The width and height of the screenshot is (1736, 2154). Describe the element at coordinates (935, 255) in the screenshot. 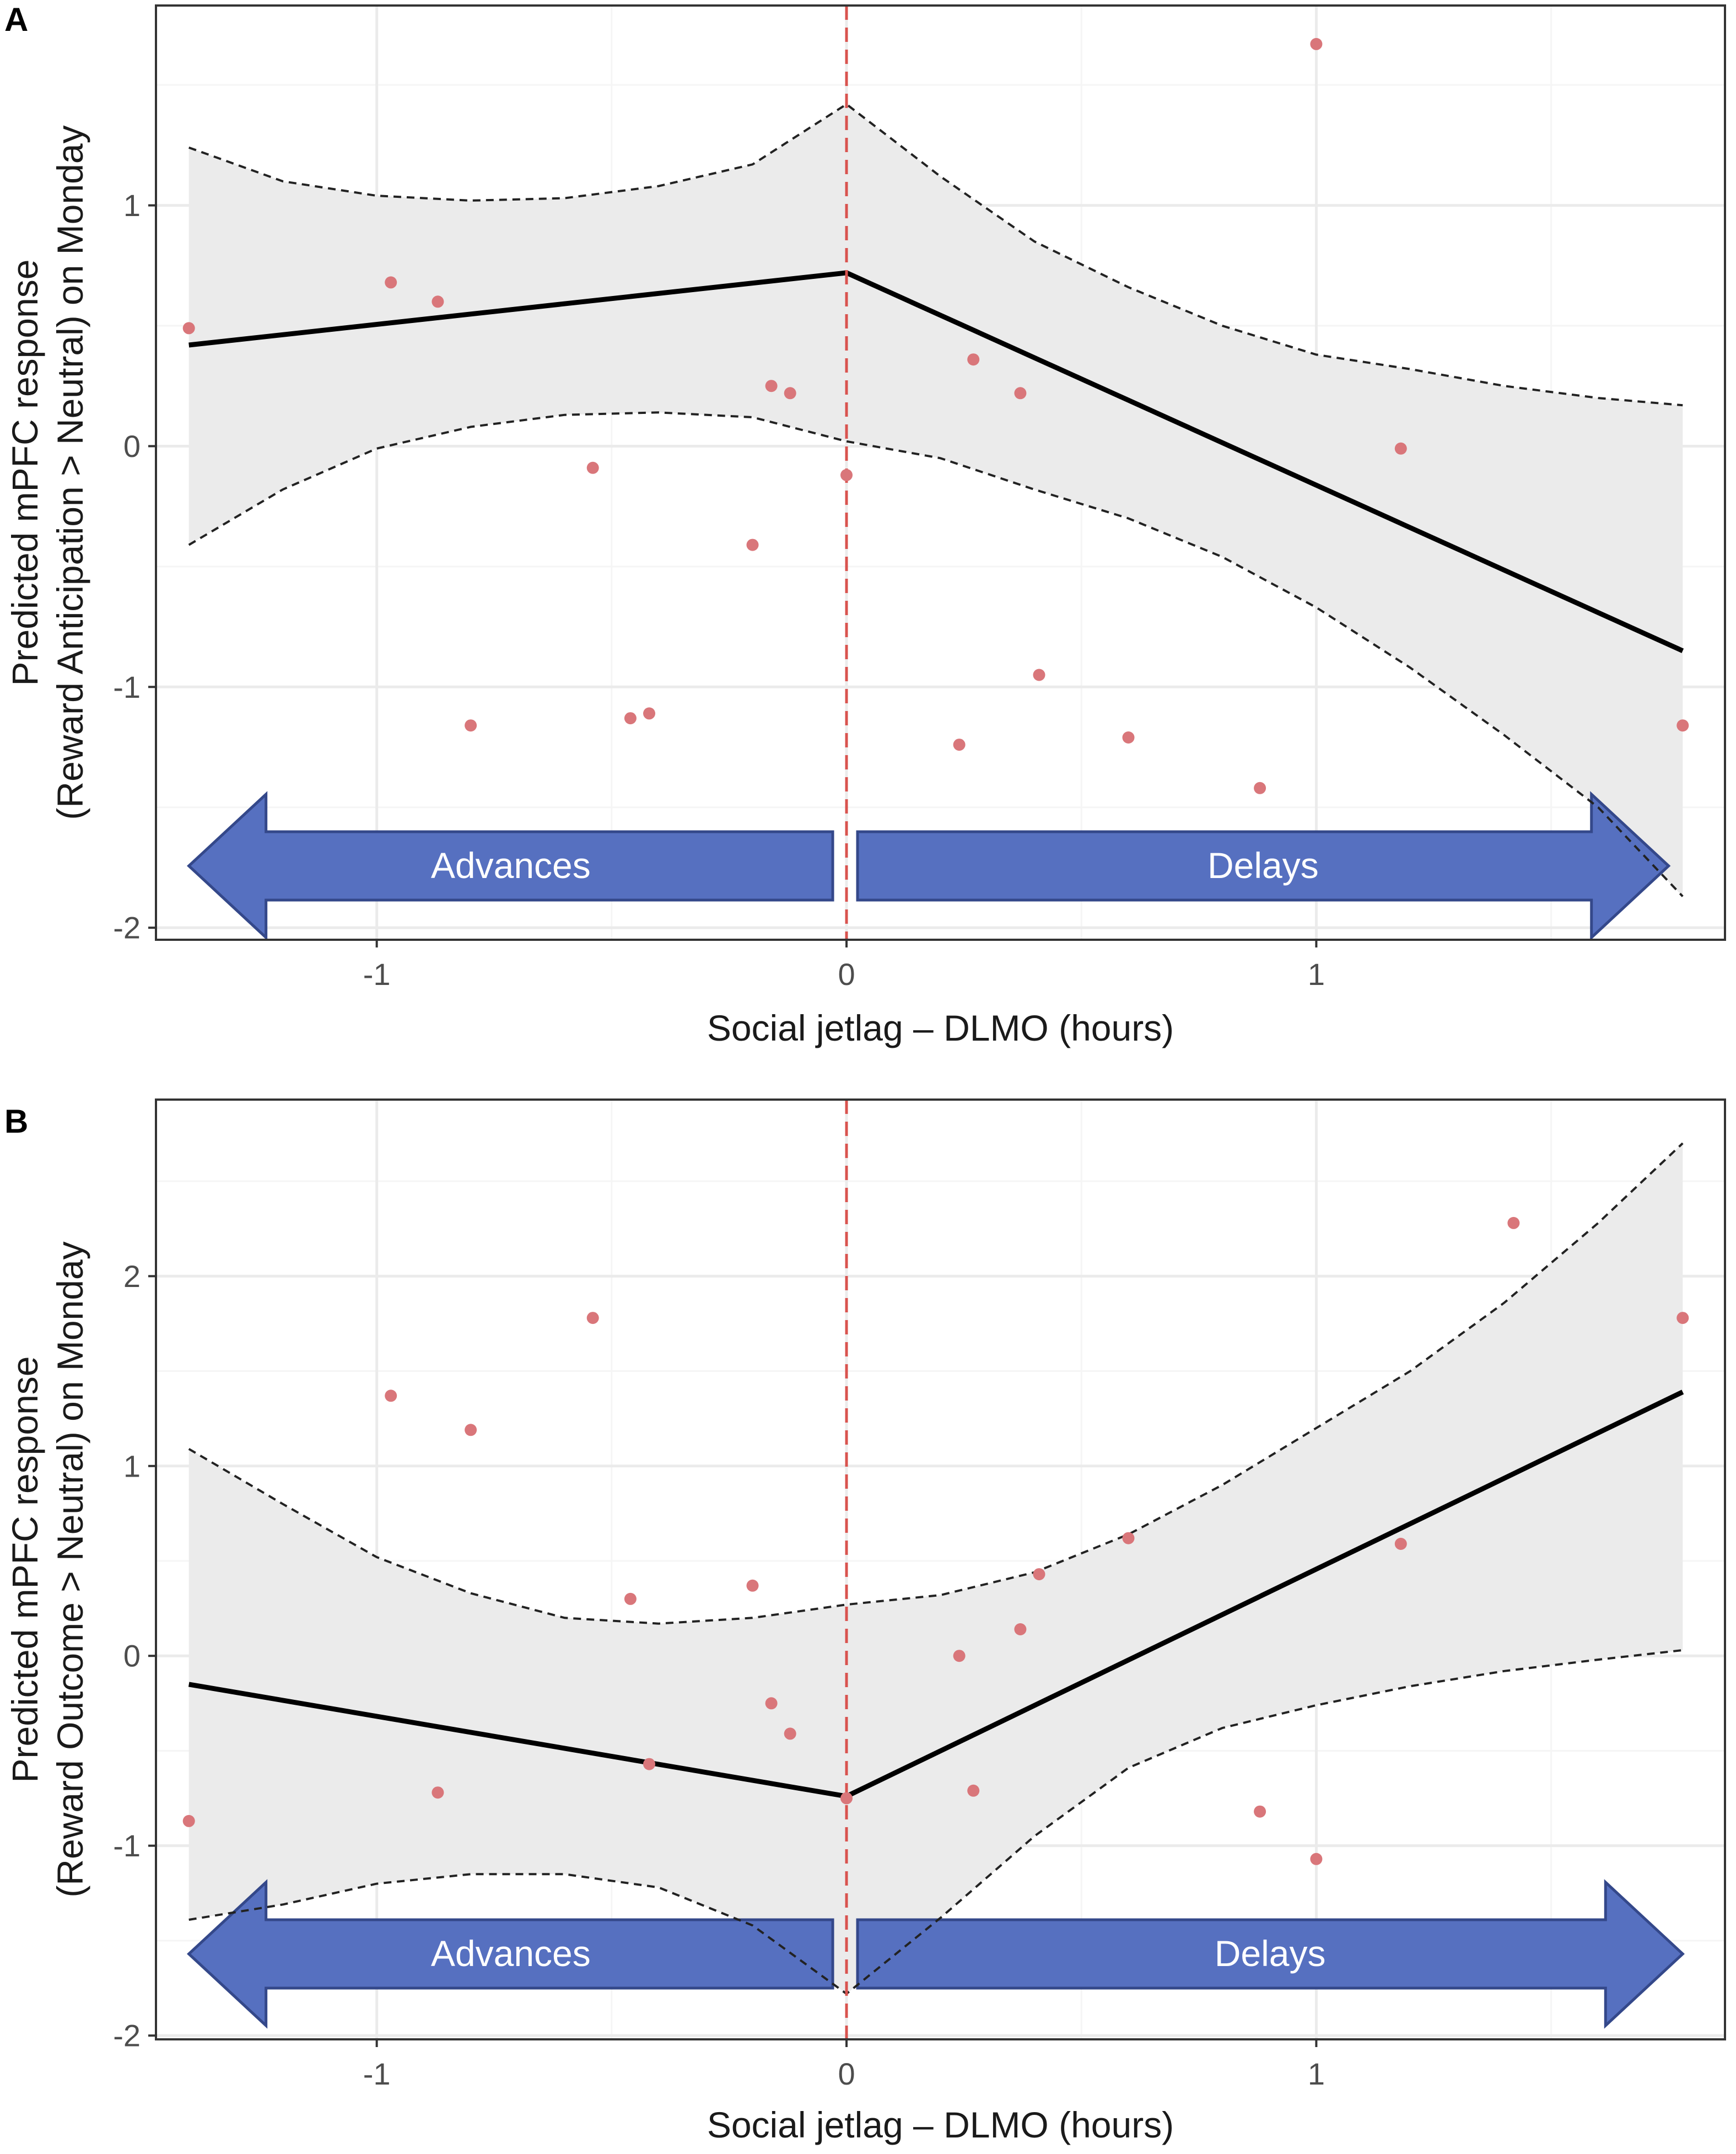

I see `upper-ci-line` at that location.